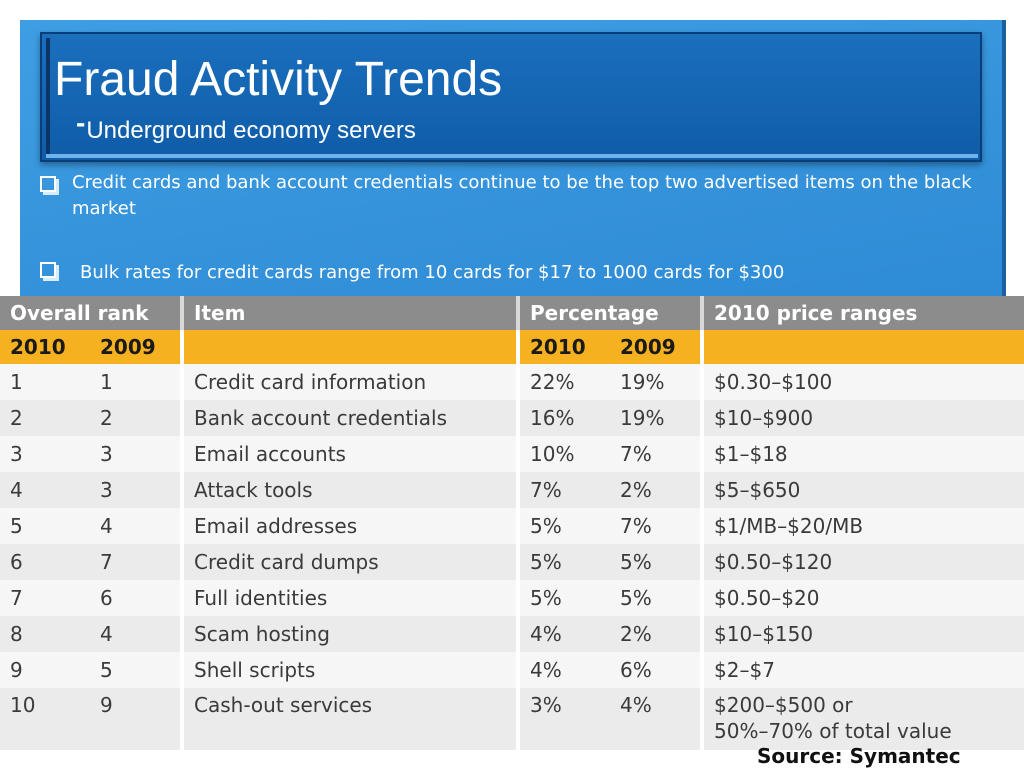  Describe the element at coordinates (349, 313) in the screenshot. I see `header-item: Item` at that location.